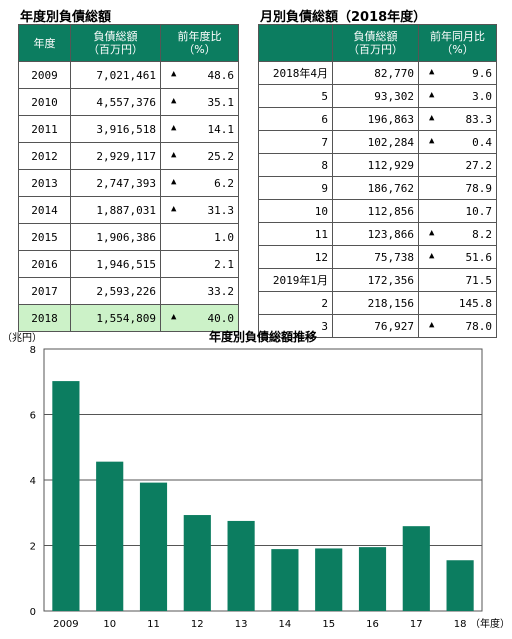 This screenshot has width=512, height=639. What do you see at coordinates (44, 183) in the screenshot?
I see `year-cell: 2013` at bounding box center [44, 183].